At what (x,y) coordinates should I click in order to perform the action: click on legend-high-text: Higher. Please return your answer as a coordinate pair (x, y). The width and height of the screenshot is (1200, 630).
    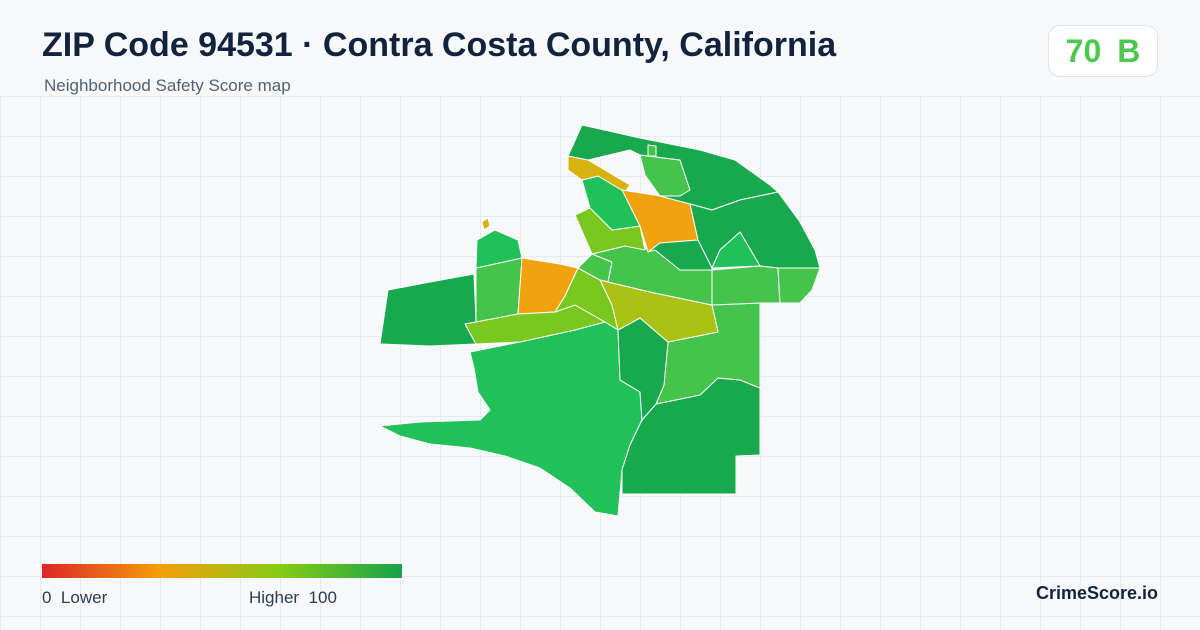
    Looking at the image, I should click on (274, 597).